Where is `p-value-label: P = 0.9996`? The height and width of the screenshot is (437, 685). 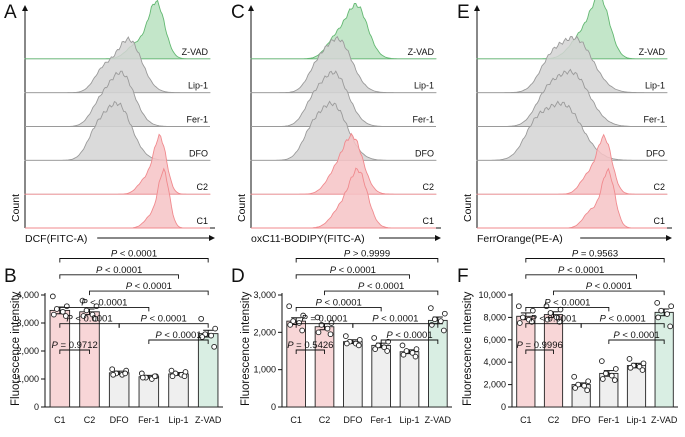
p-value-label: P = 0.9996 is located at coordinates (540, 345).